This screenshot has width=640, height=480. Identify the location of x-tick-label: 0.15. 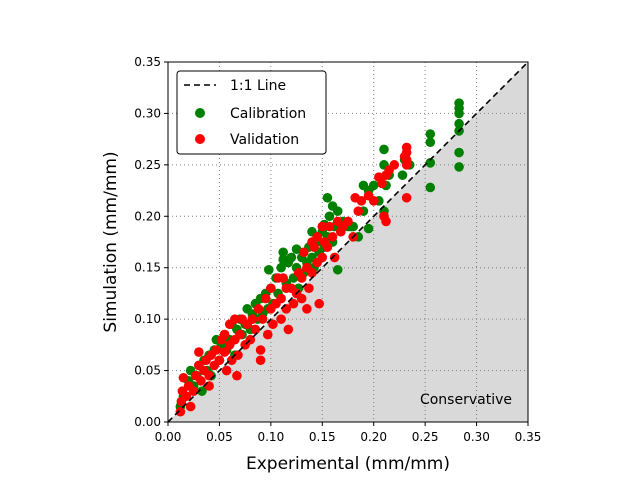
(322, 437).